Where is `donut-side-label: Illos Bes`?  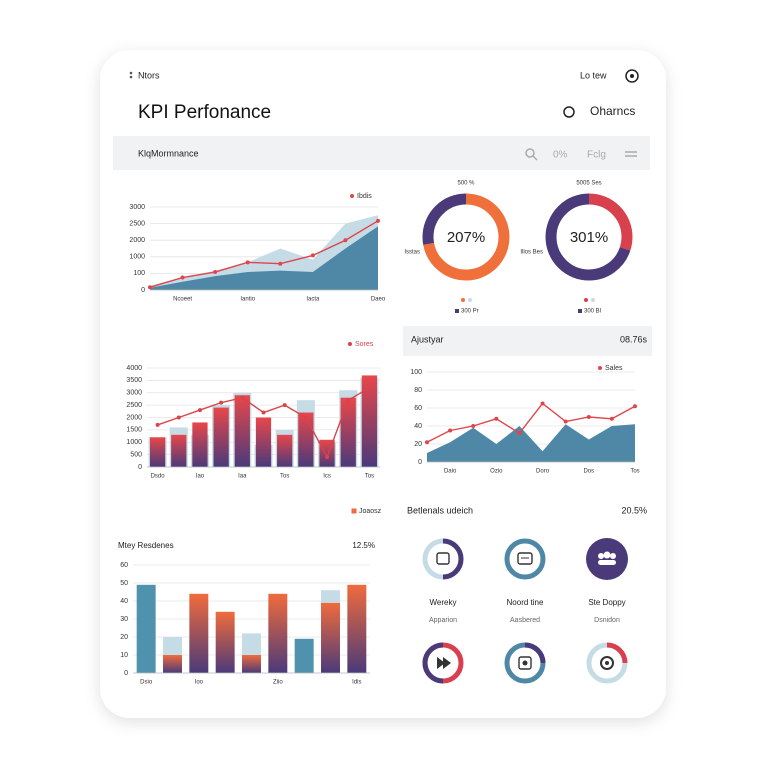 donut-side-label: Illos Bes is located at coordinates (531, 253).